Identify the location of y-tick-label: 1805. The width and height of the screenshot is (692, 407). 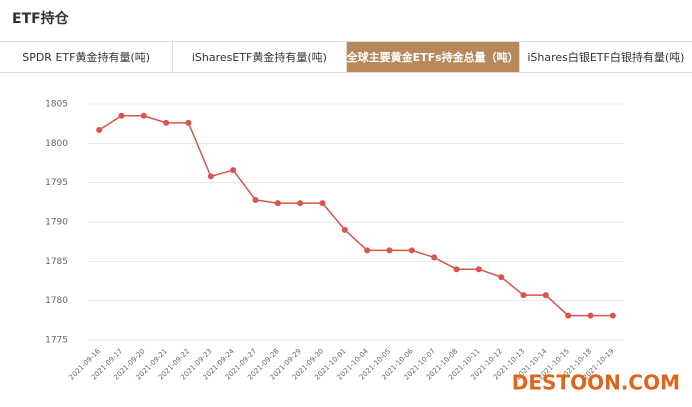
(56, 105).